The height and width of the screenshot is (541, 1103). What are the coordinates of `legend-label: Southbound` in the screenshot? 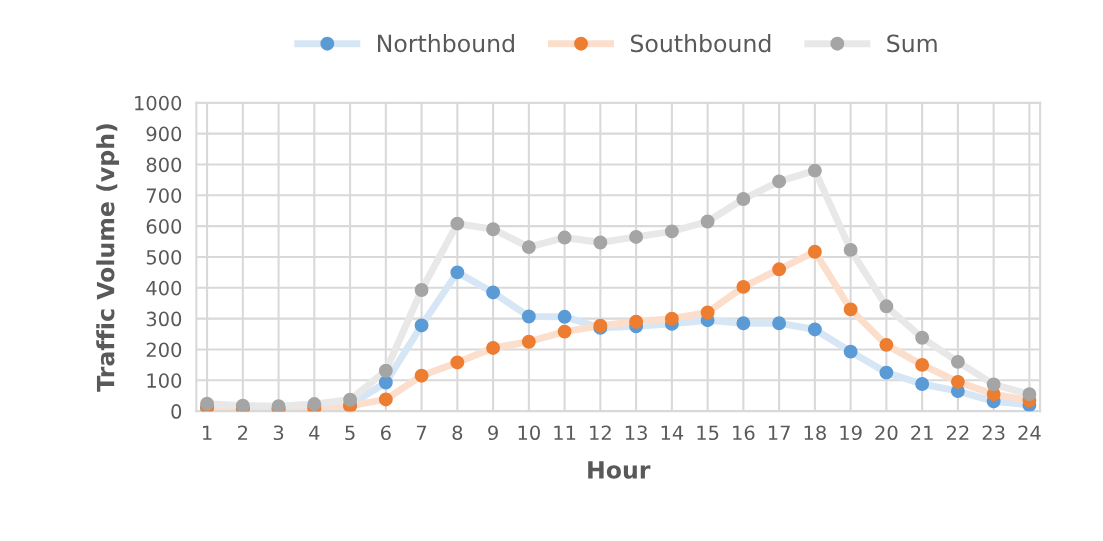 It's located at (700, 43).